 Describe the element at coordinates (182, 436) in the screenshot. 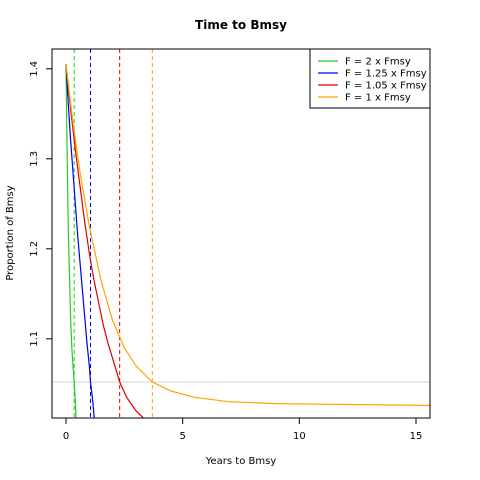

I see `x-tick-label-1: 5` at that location.